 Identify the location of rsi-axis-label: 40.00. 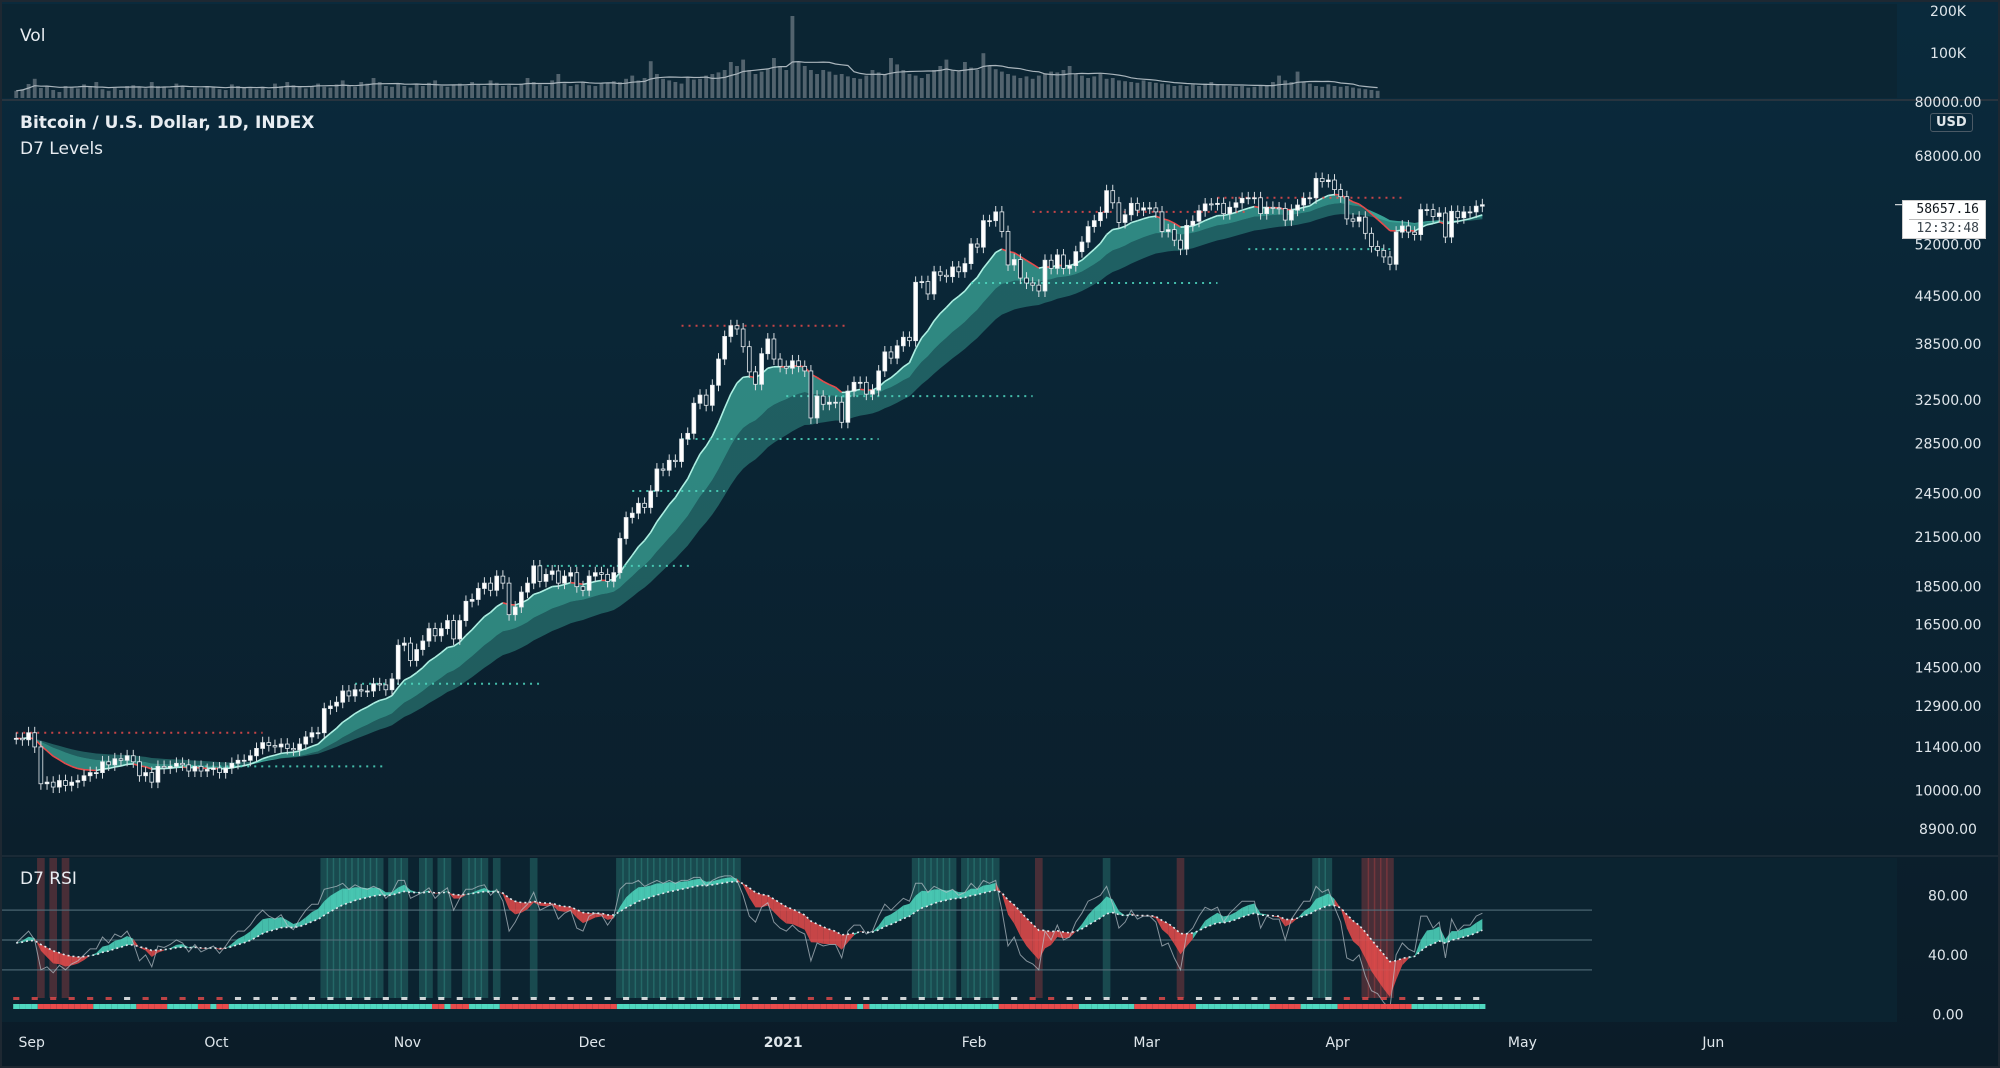
(1948, 956).